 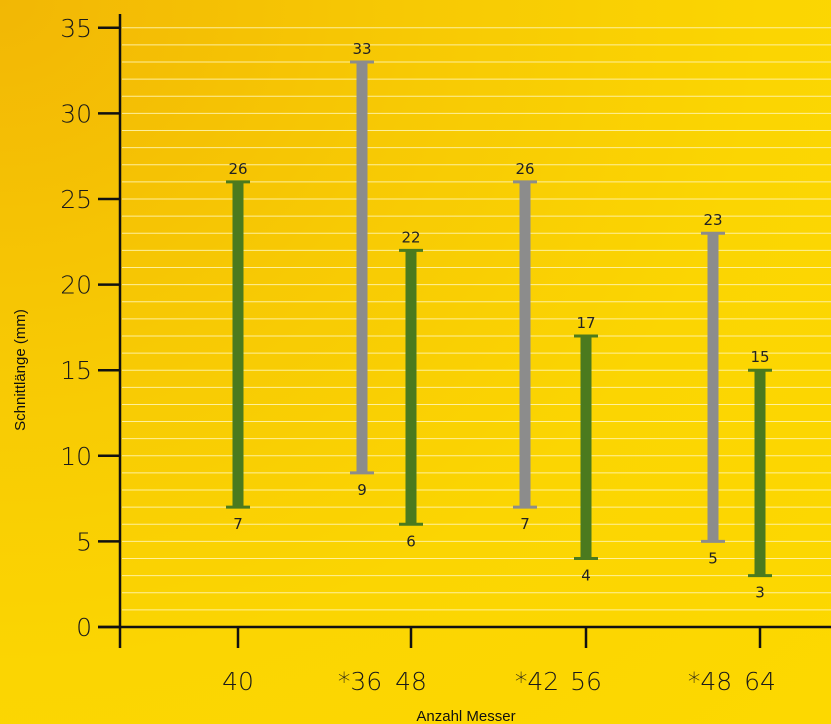 I want to click on y-tick-label: 10, so click(x=76, y=456).